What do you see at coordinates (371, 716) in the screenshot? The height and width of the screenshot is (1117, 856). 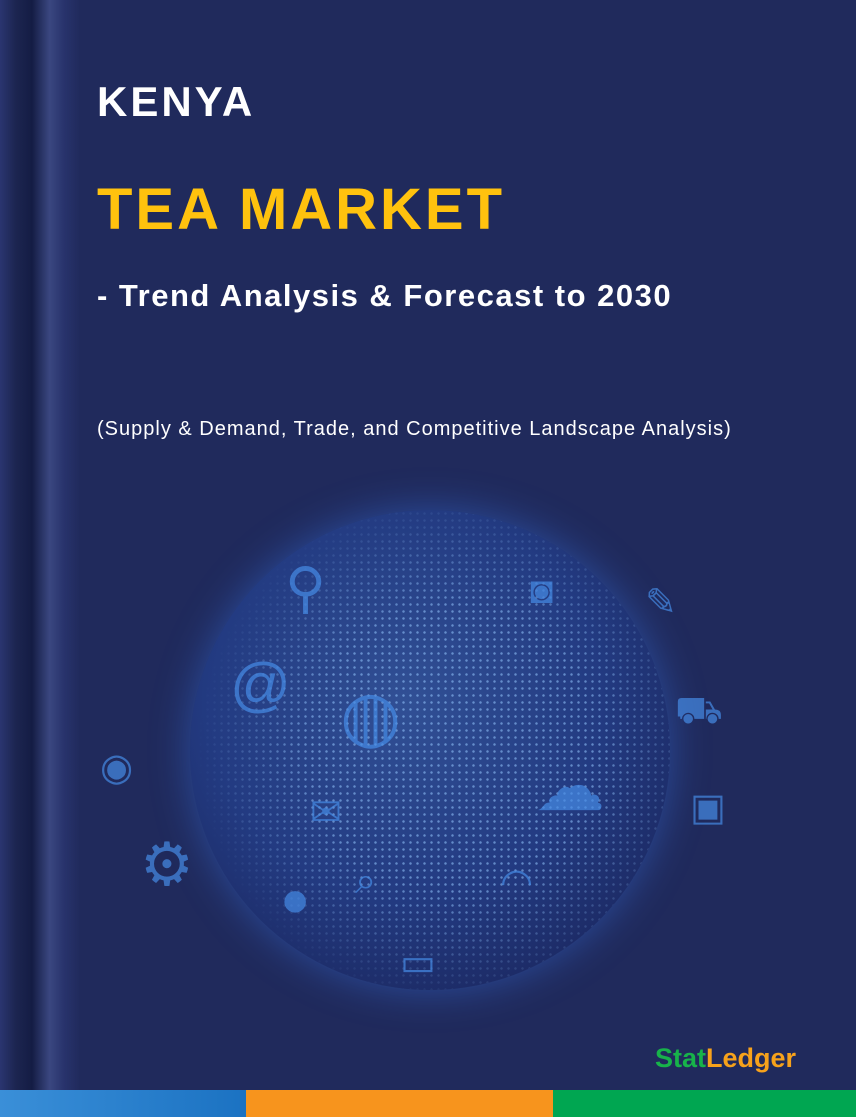 I see `globe-icon: ◍` at bounding box center [371, 716].